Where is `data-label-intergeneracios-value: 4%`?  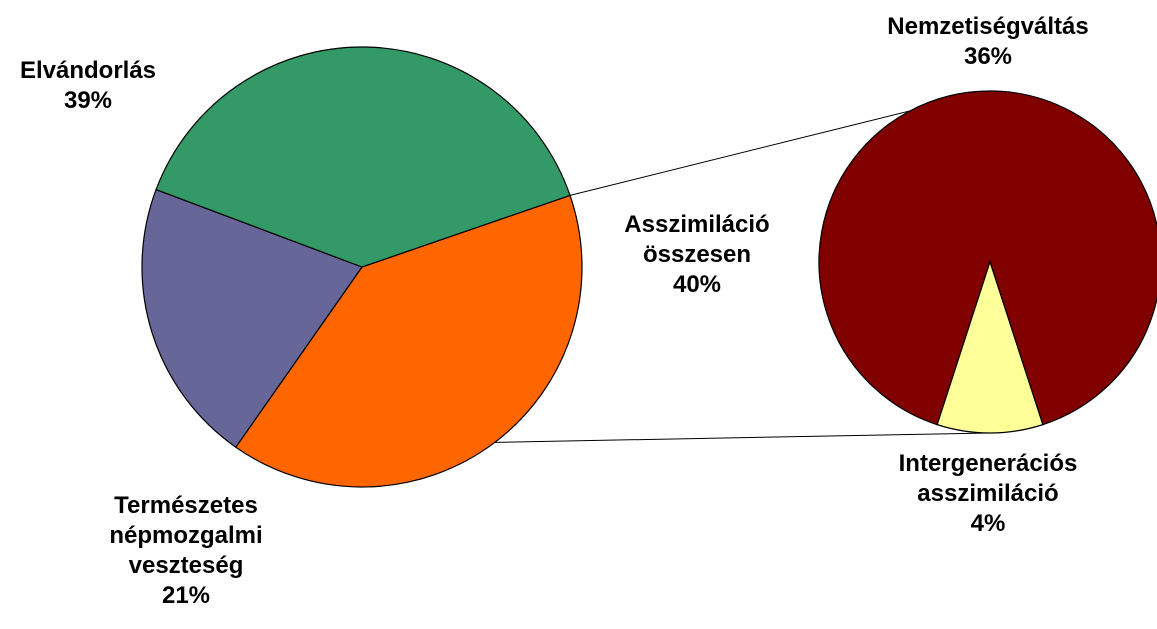
data-label-intergeneracios-value: 4% is located at coordinates (988, 523).